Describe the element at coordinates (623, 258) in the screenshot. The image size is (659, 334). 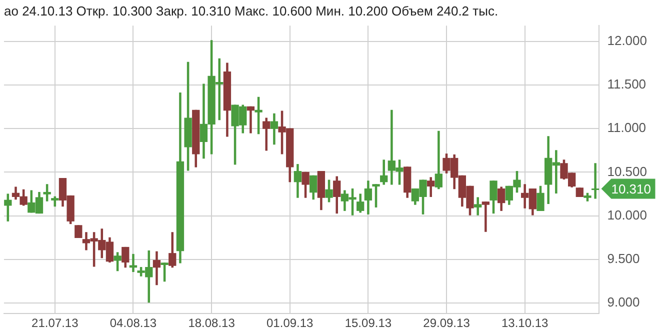
I see `y-tick-label: 9.500` at that location.